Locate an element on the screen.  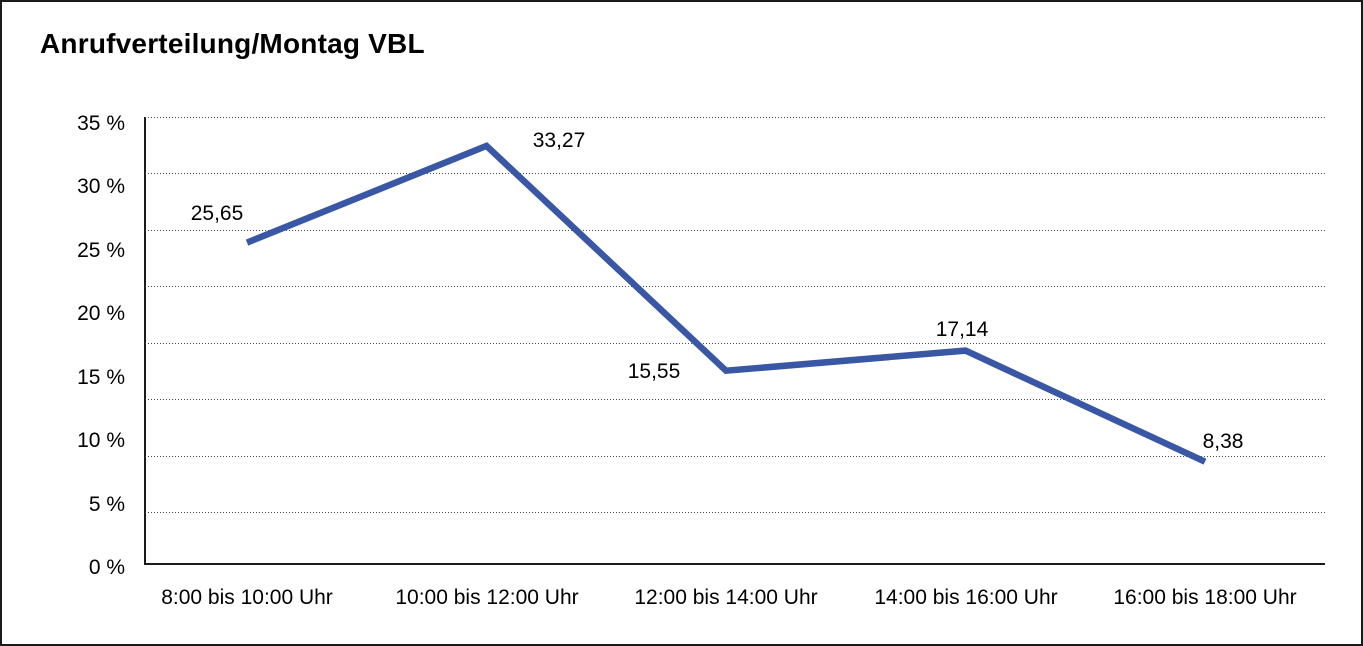
data-point-label: 15,55 is located at coordinates (654, 371).